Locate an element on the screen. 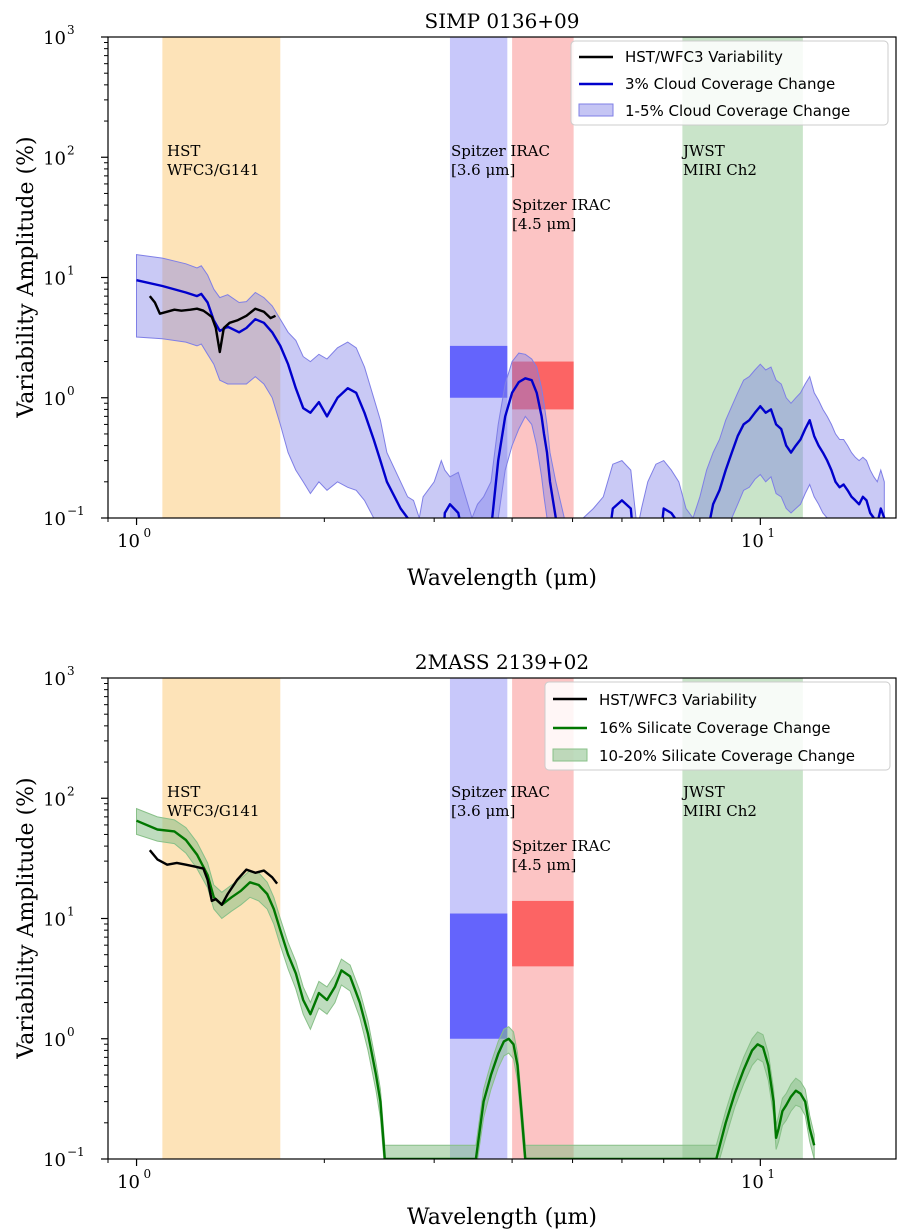  legend-label-model-line: 16% Silicate Coverage Change is located at coordinates (715, 728).